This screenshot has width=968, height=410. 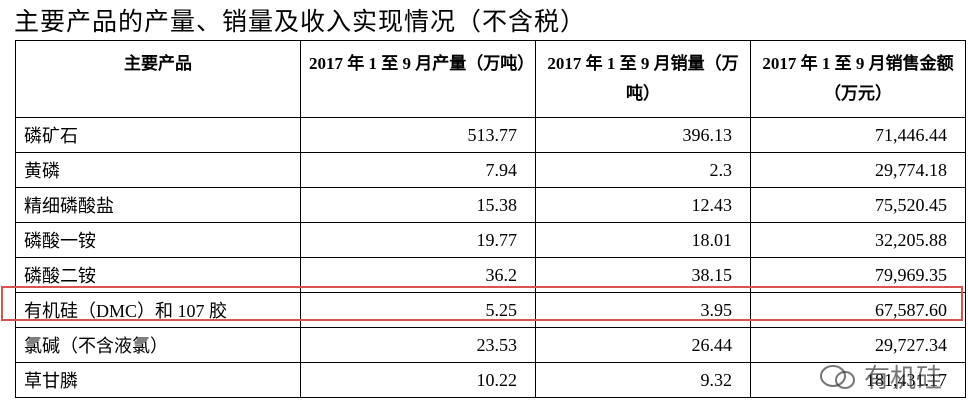 I want to click on product-cell: 磷矿石, so click(x=158, y=135).